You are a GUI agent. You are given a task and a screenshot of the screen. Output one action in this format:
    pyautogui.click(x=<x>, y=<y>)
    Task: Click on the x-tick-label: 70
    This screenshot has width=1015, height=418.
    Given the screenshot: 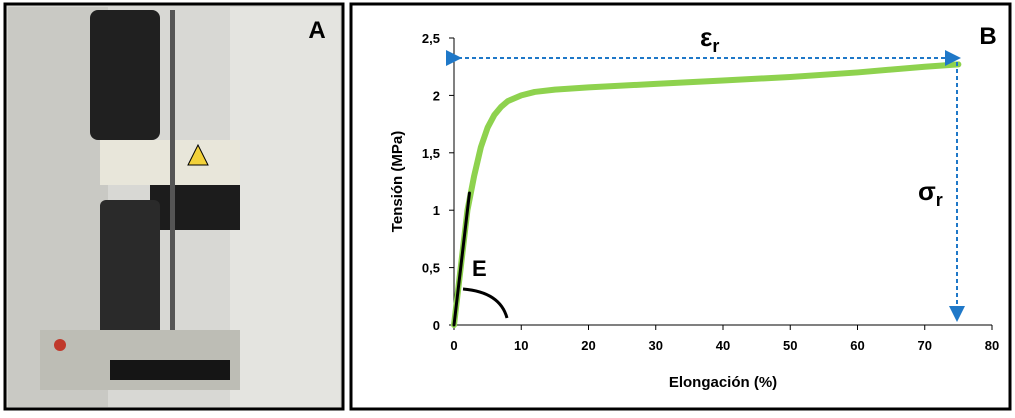 What is the action you would take?
    pyautogui.click(x=925, y=345)
    